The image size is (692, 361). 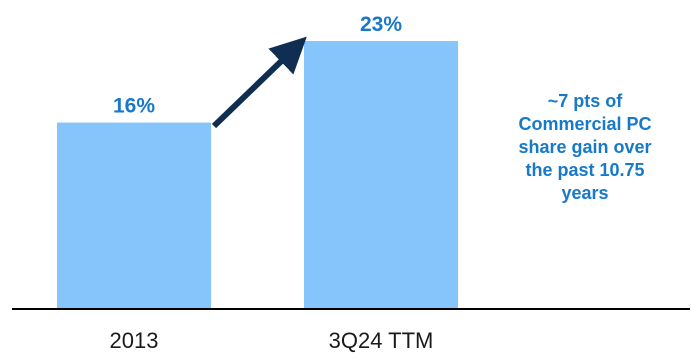 What do you see at coordinates (381, 24) in the screenshot?
I see `value-label-3q24-ttm: 23%` at bounding box center [381, 24].